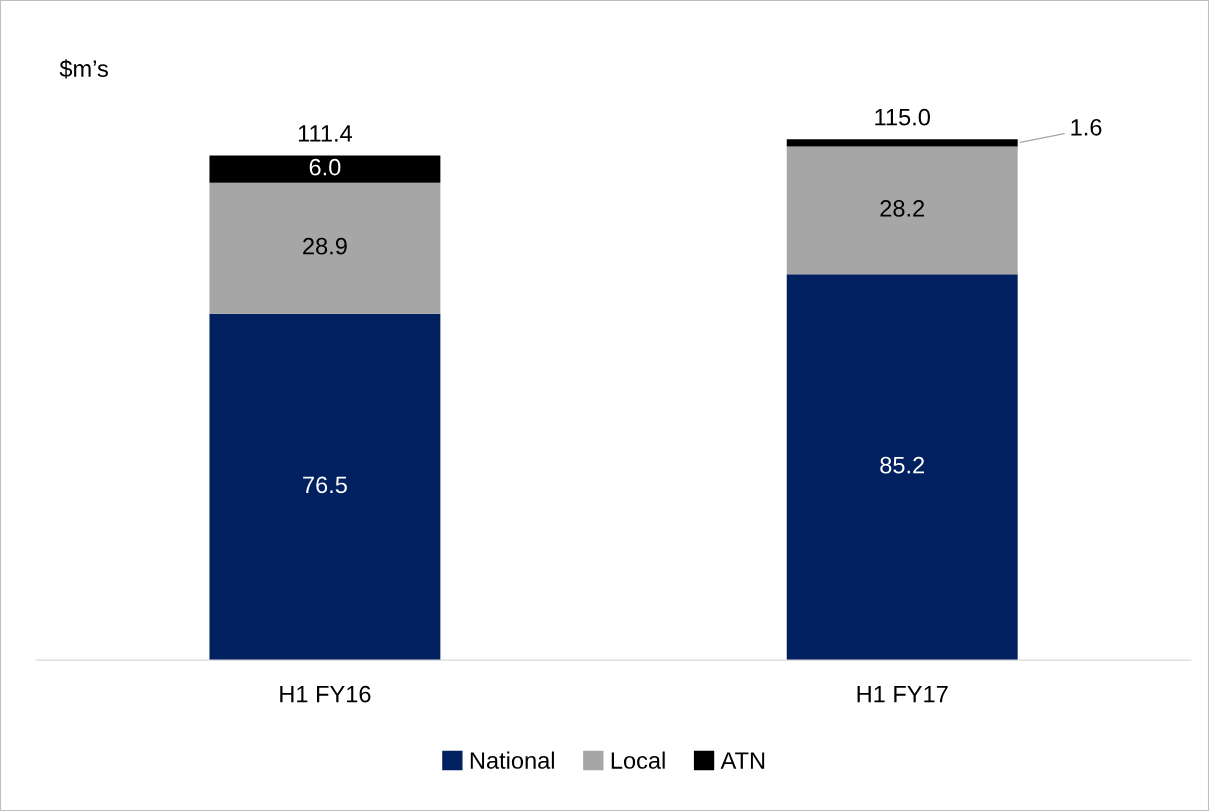 The image size is (1209, 811). Describe the element at coordinates (902, 694) in the screenshot. I see `x-tick-label: H1 FY17` at that location.